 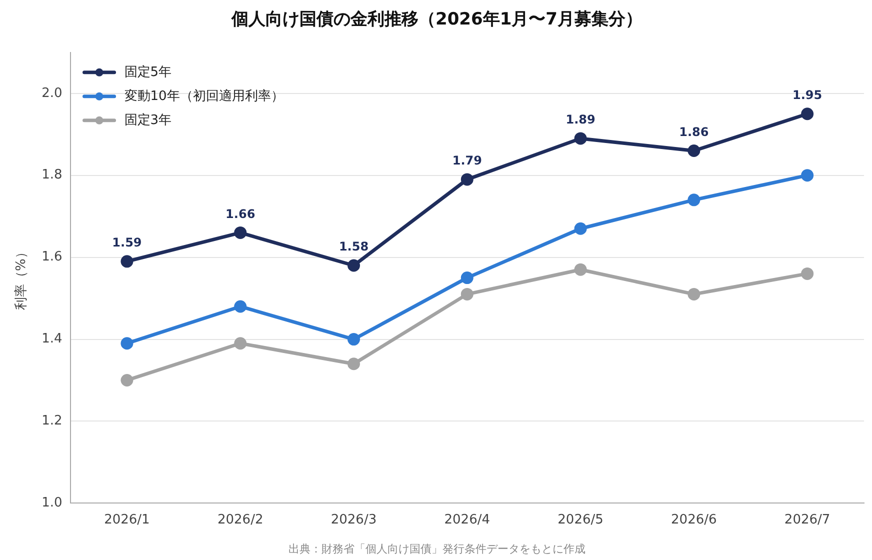 I want to click on legend-label: 固定3年, so click(x=148, y=120).